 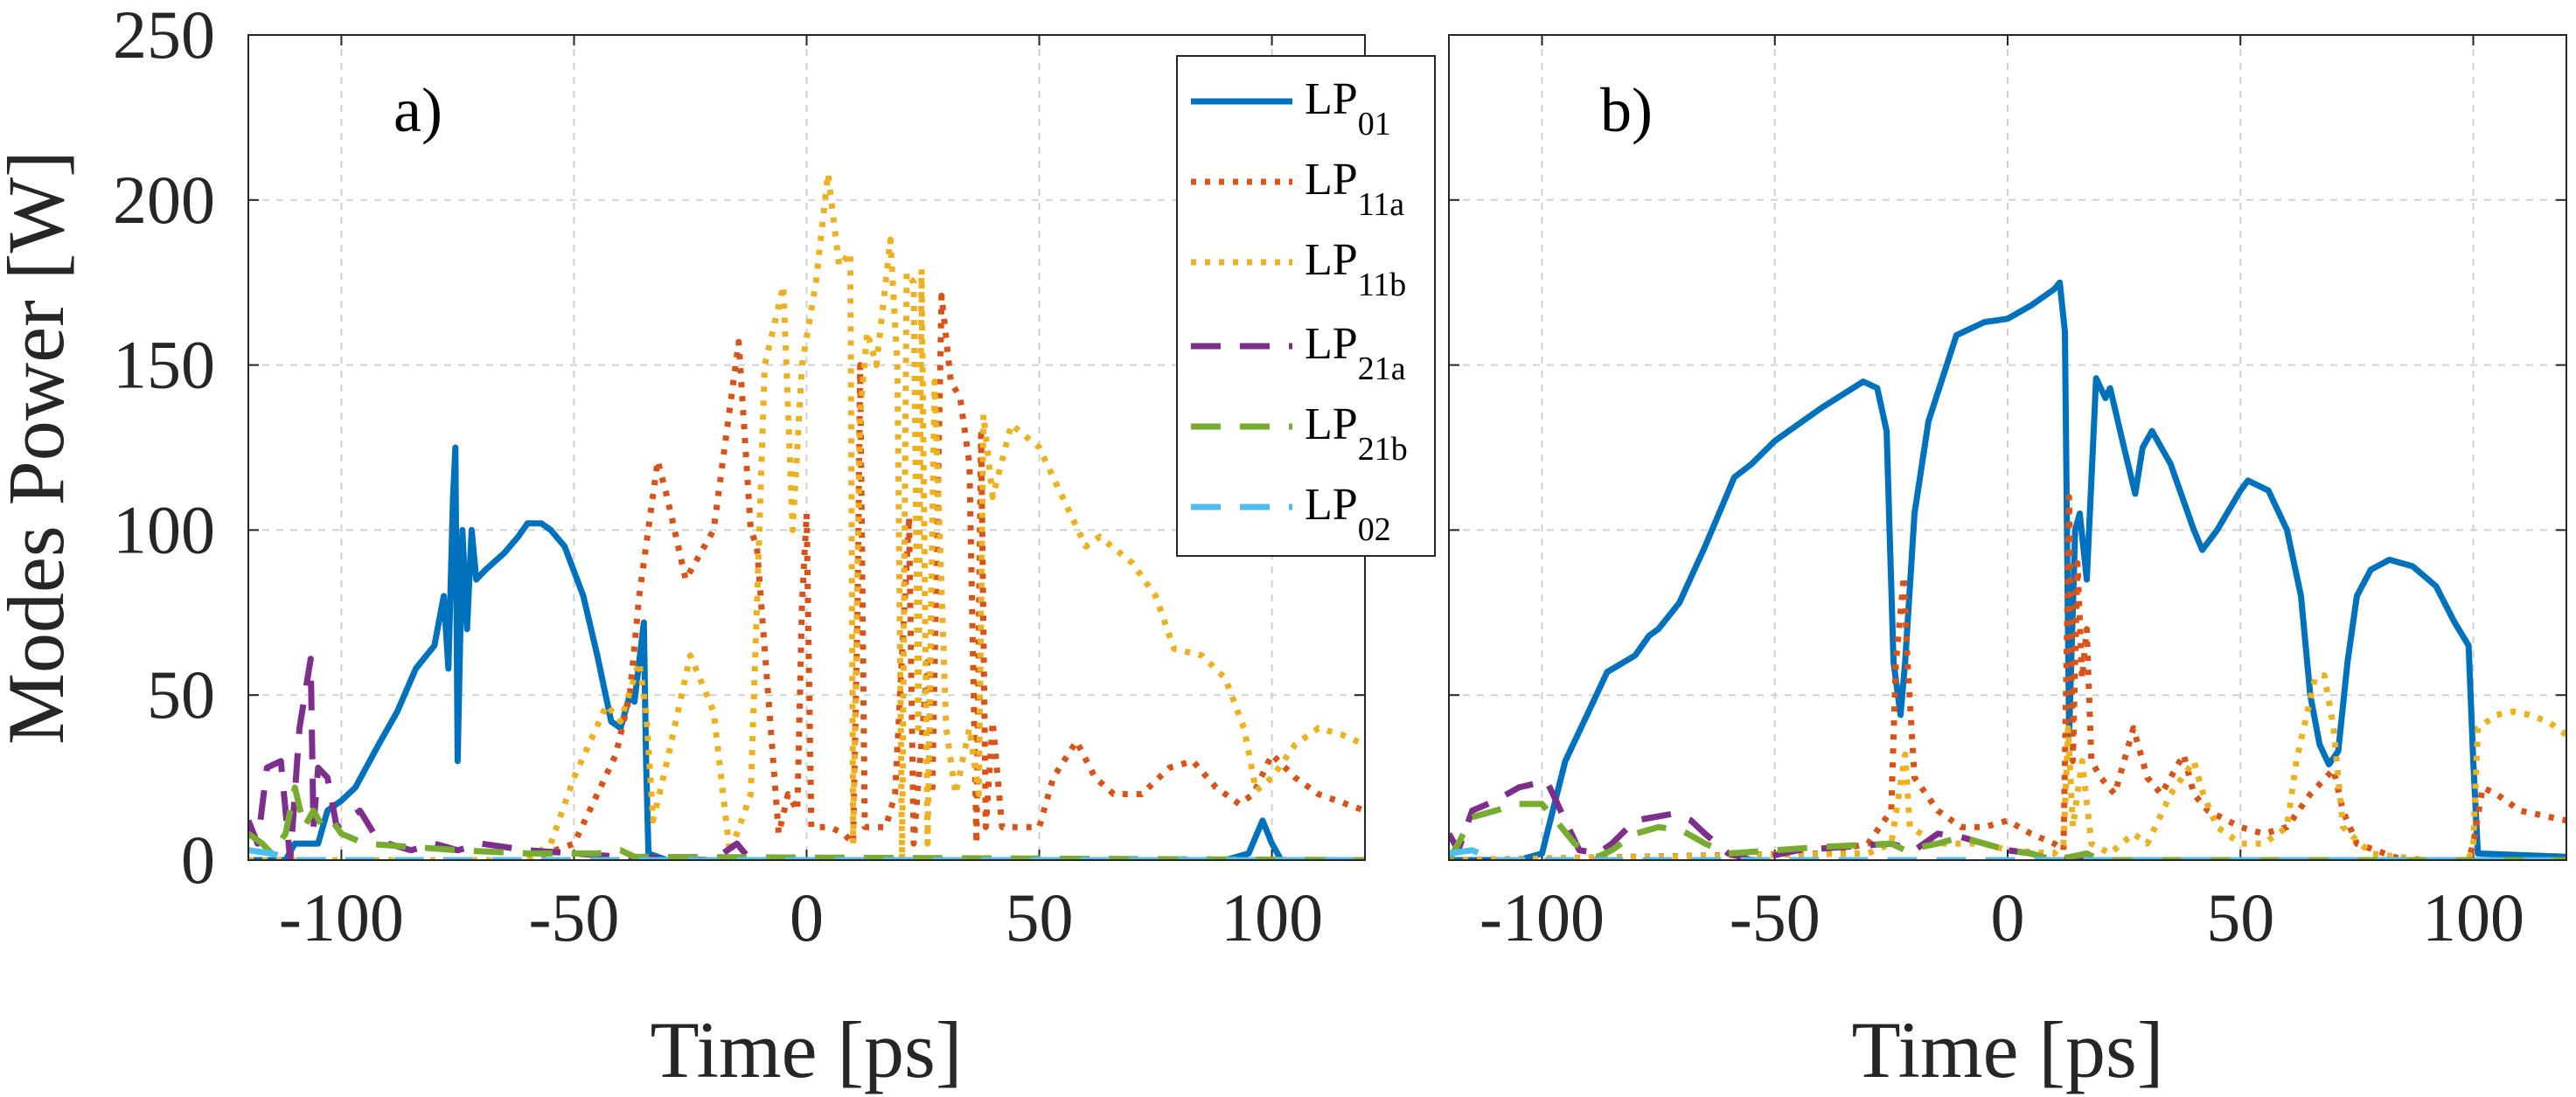 What do you see at coordinates (1354, 189) in the screenshot?
I see `legend-label: LP11a` at bounding box center [1354, 189].